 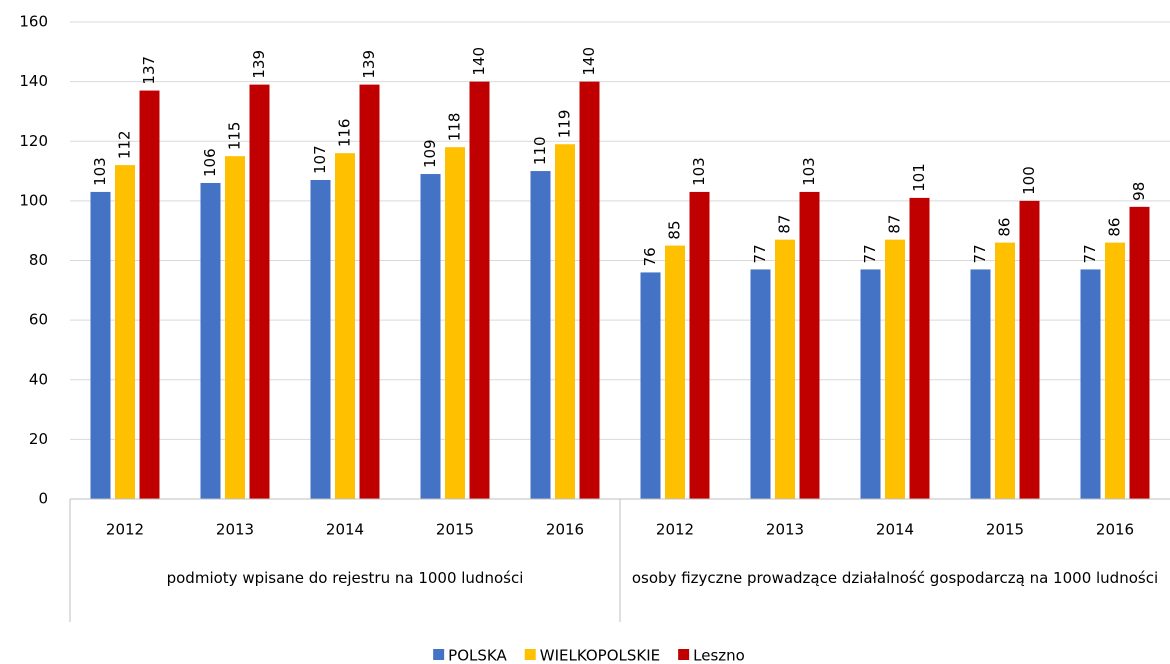 What do you see at coordinates (1029, 180) in the screenshot?
I see `data-label: 100` at bounding box center [1029, 180].